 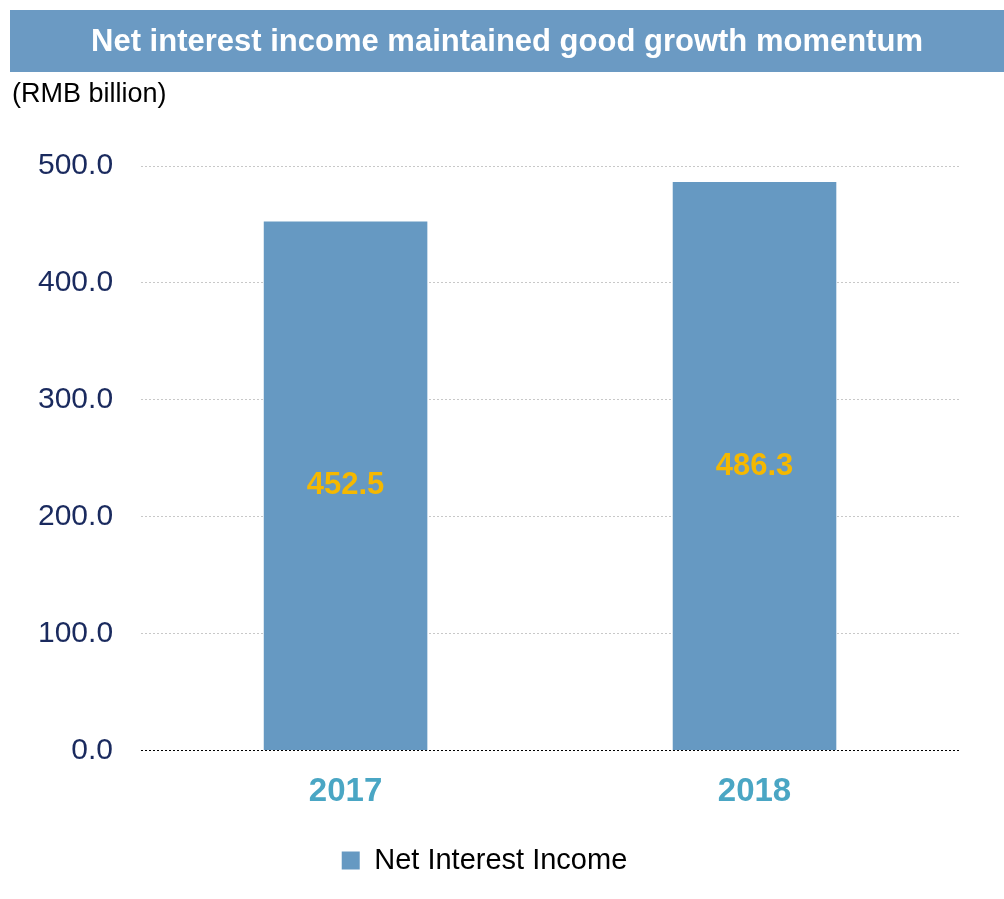 What do you see at coordinates (76, 631) in the screenshot?
I see `y-tick-label: 100.0` at bounding box center [76, 631].